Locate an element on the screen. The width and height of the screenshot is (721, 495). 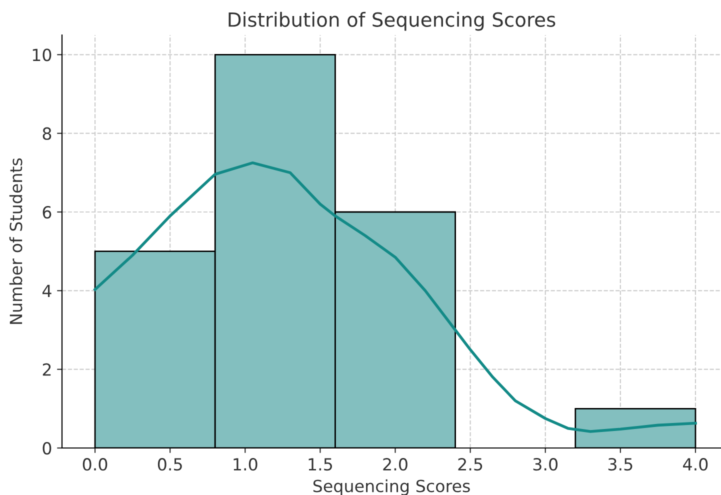
x-tick-label: 1.0 is located at coordinates (246, 464).